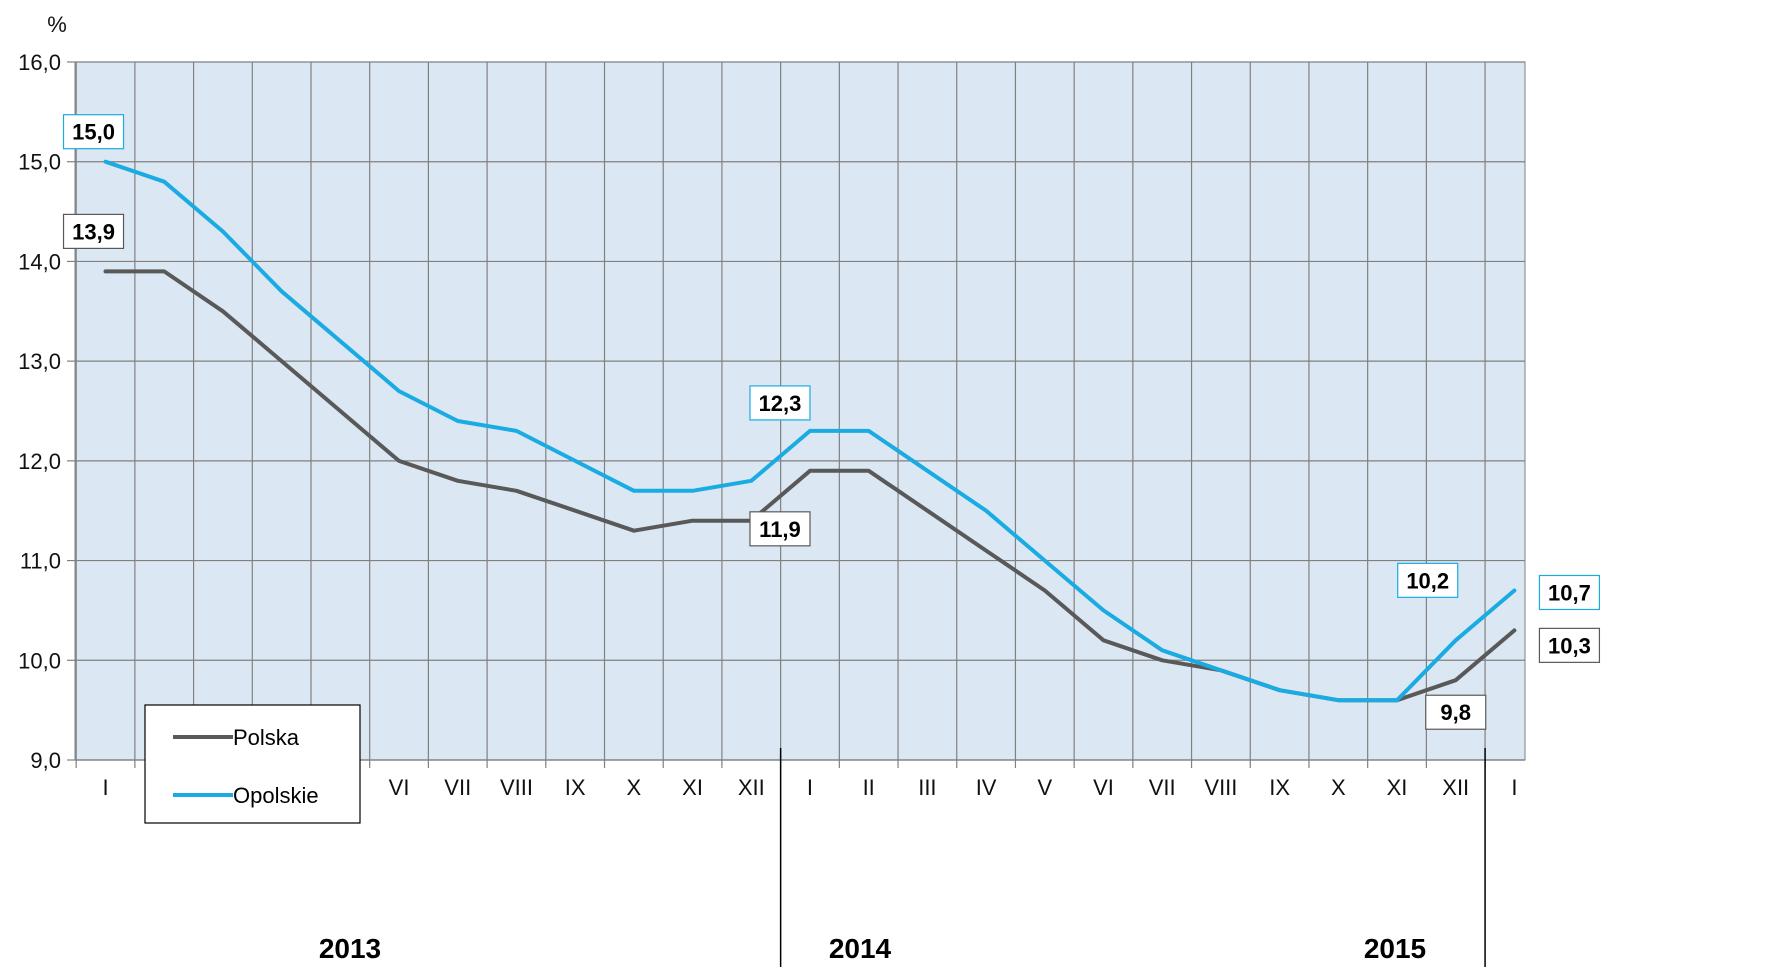 This screenshot has height=967, width=1779. Describe the element at coordinates (276, 795) in the screenshot. I see `legend-label: Opolskie` at that location.